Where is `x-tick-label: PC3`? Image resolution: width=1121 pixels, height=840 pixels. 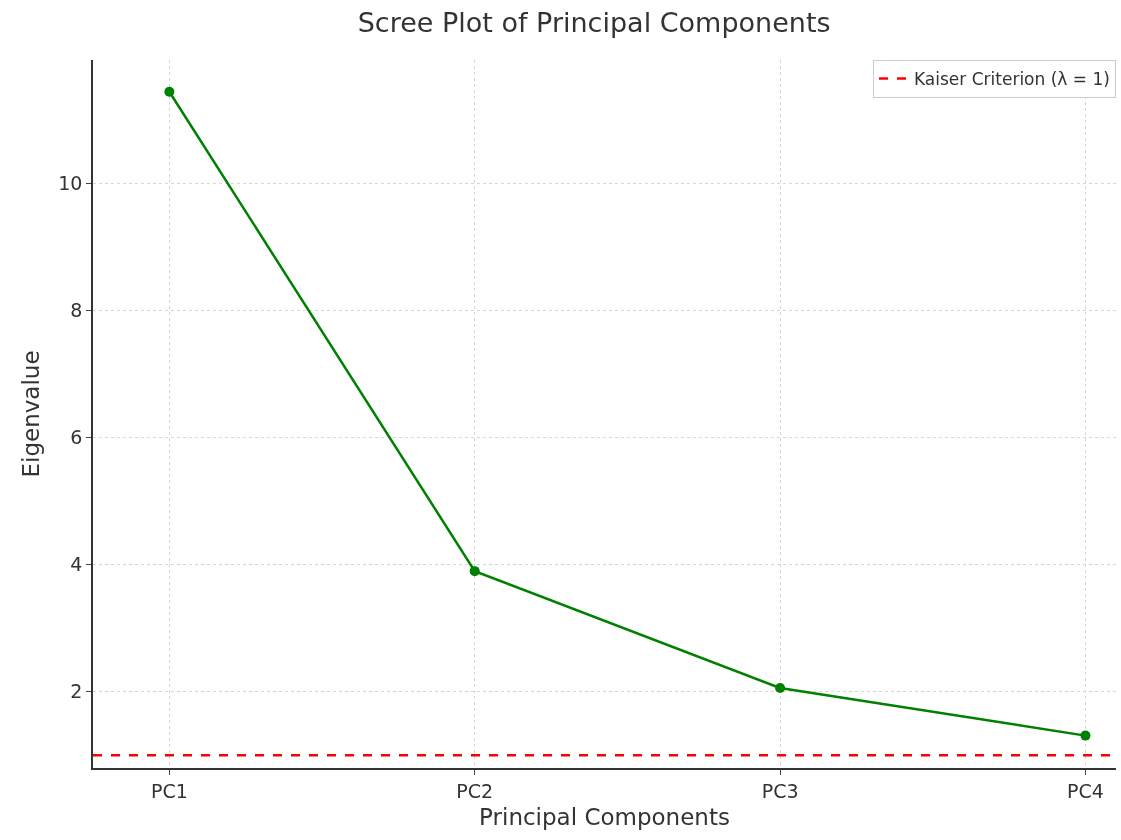 x-tick-label: PC3 is located at coordinates (780, 790).